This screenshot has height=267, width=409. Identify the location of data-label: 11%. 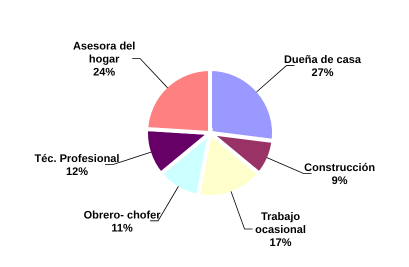
(122, 228).